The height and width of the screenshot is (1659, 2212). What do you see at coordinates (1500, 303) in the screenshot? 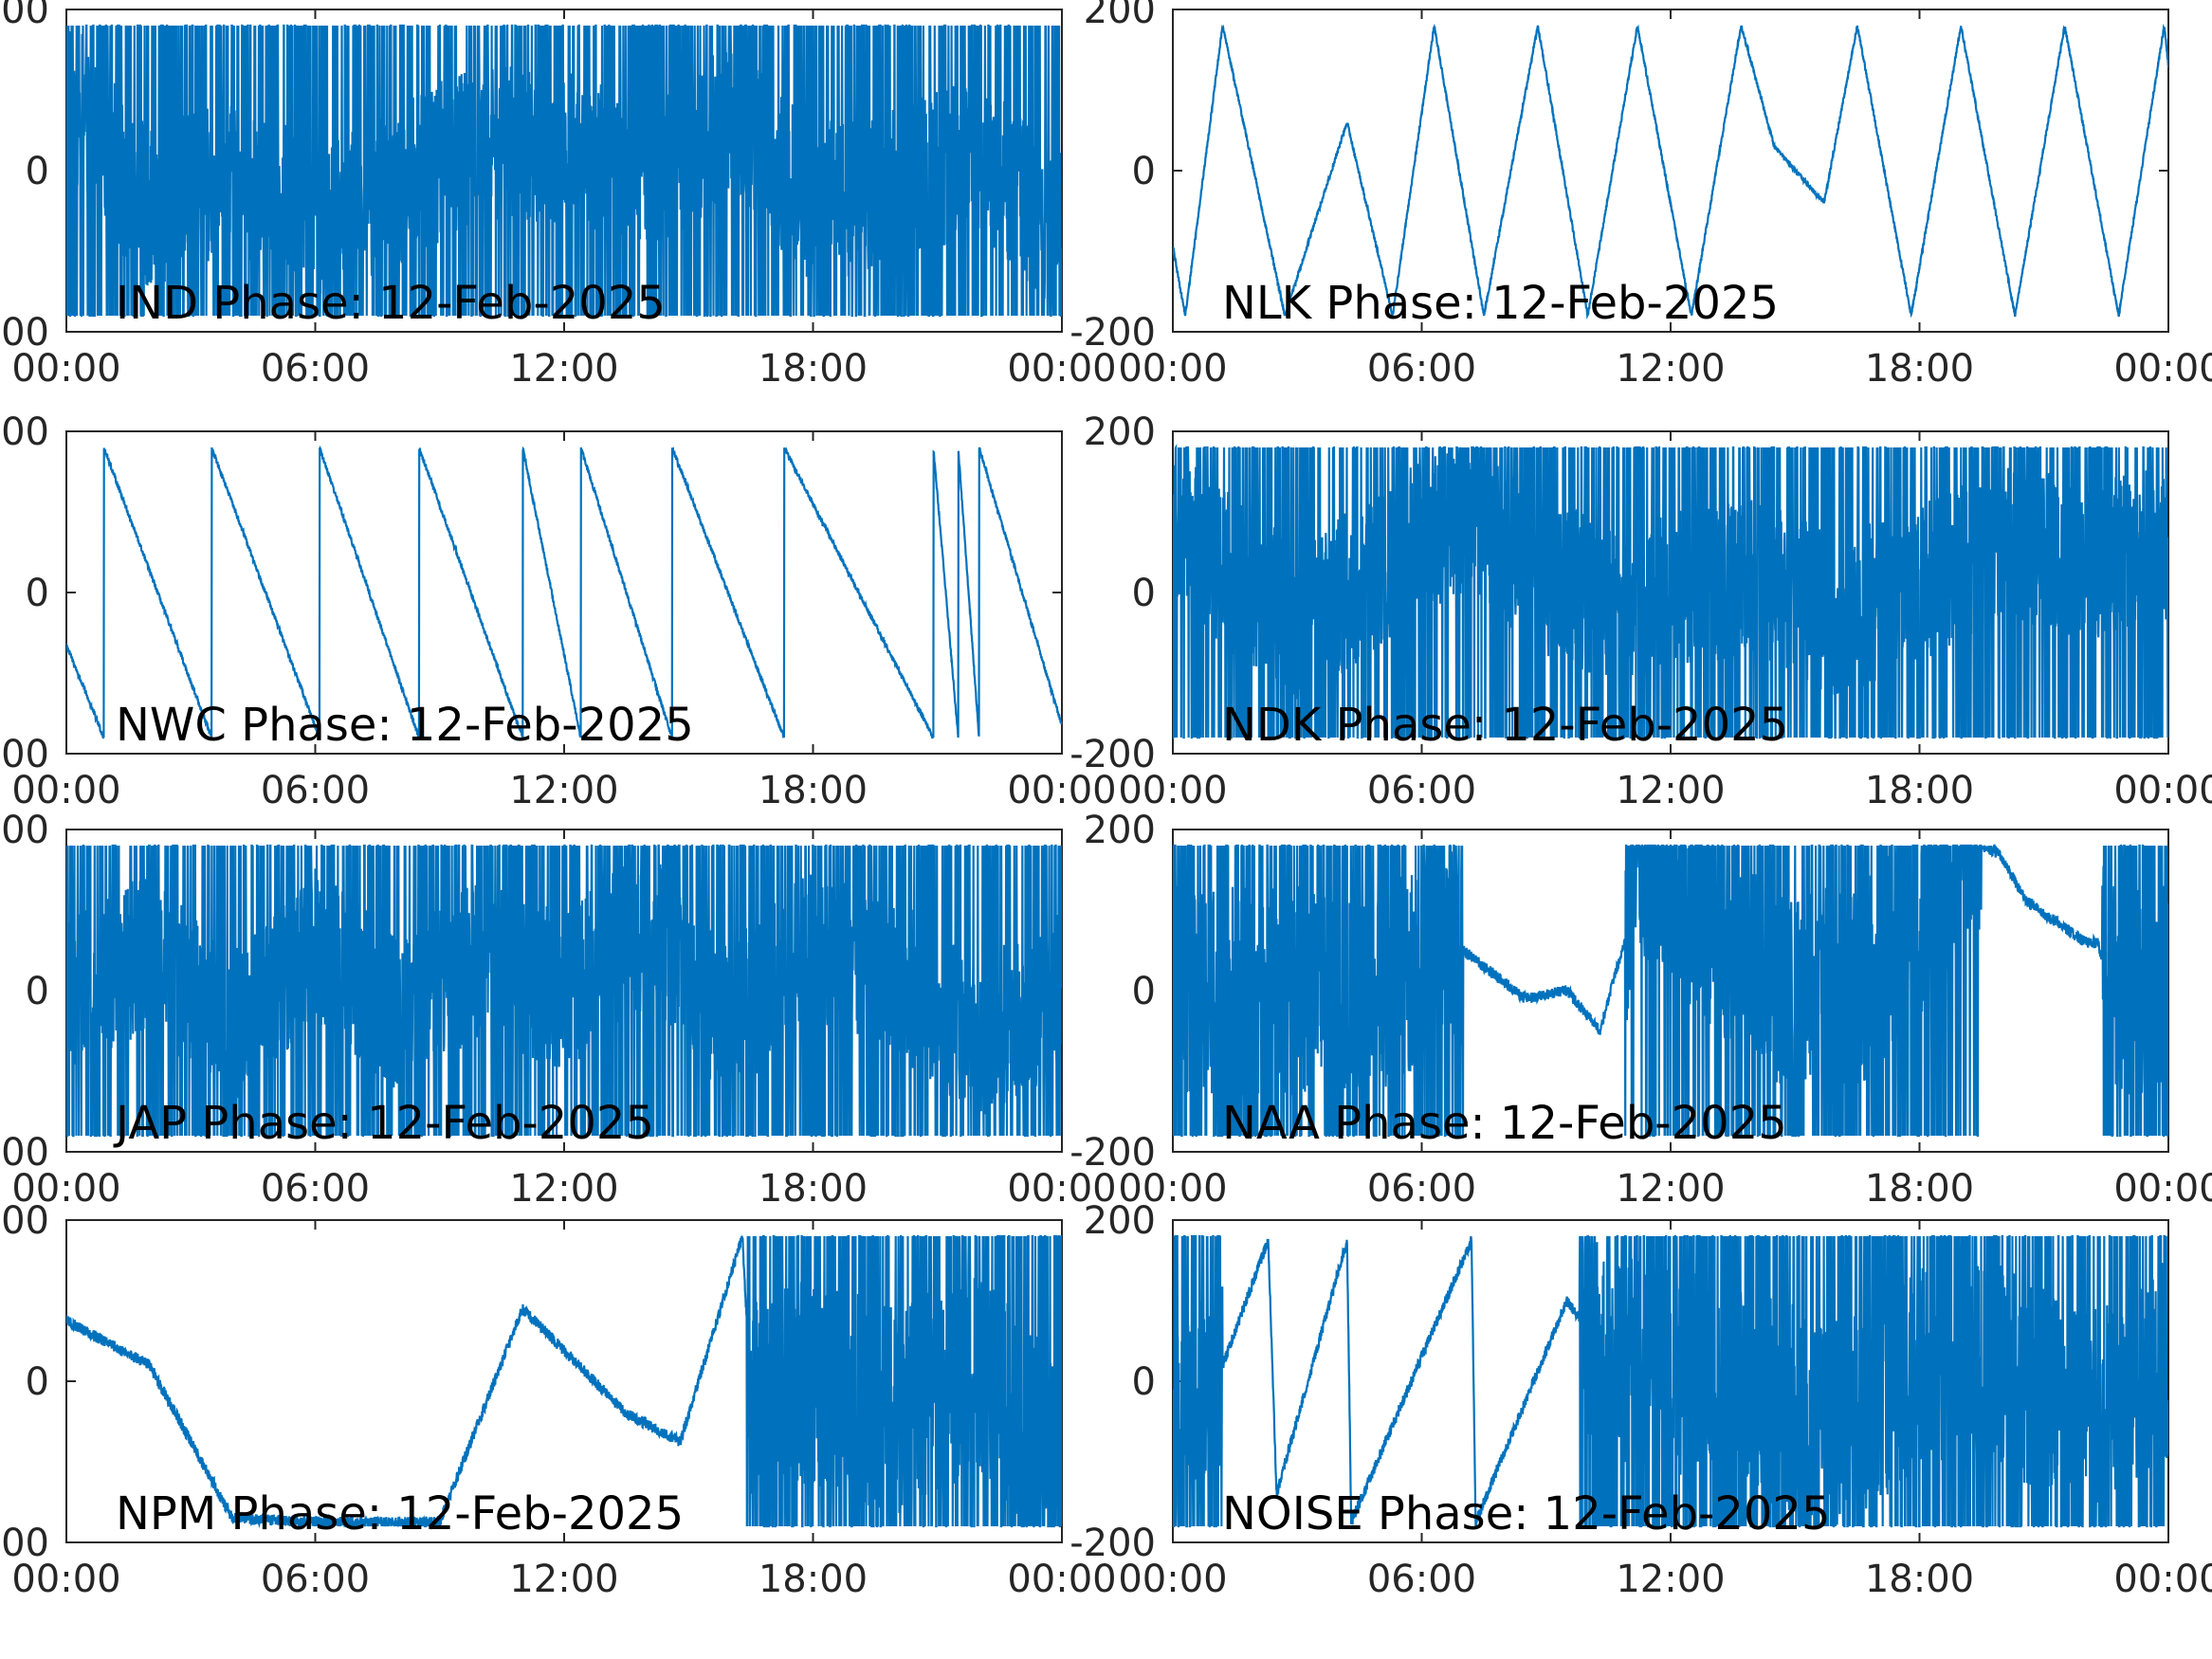
I see `panel-title: NLK Phase: 12-Feb-2025` at bounding box center [1500, 303].